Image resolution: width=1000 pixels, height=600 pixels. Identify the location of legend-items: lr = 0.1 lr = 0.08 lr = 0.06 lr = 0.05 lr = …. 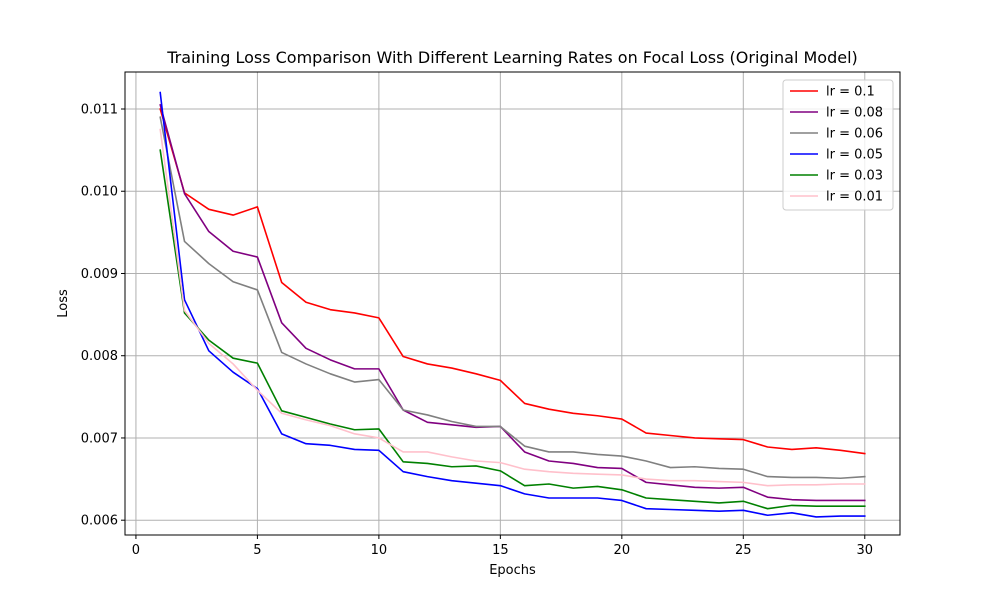
(836, 145).